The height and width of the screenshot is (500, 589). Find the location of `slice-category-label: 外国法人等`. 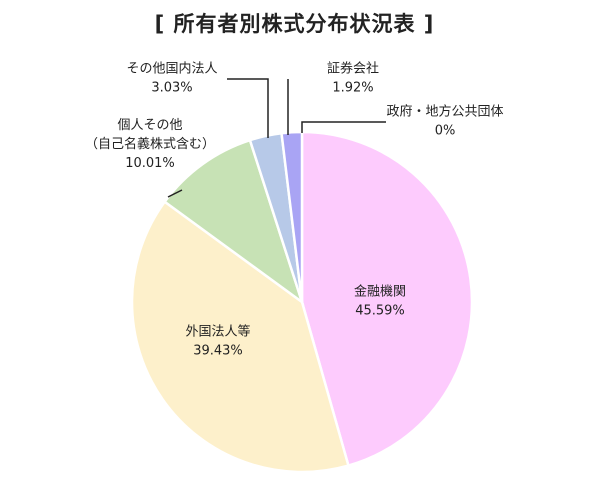

slice-category-label: 外国法人等 is located at coordinates (217, 332).